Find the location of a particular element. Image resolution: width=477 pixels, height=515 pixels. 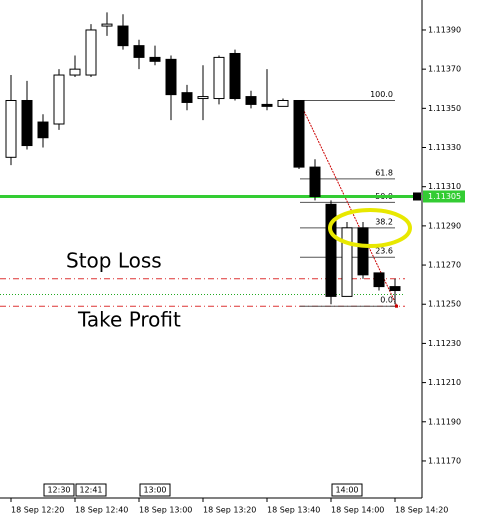

date-label: 18 Sep 12:40 is located at coordinates (101, 510).